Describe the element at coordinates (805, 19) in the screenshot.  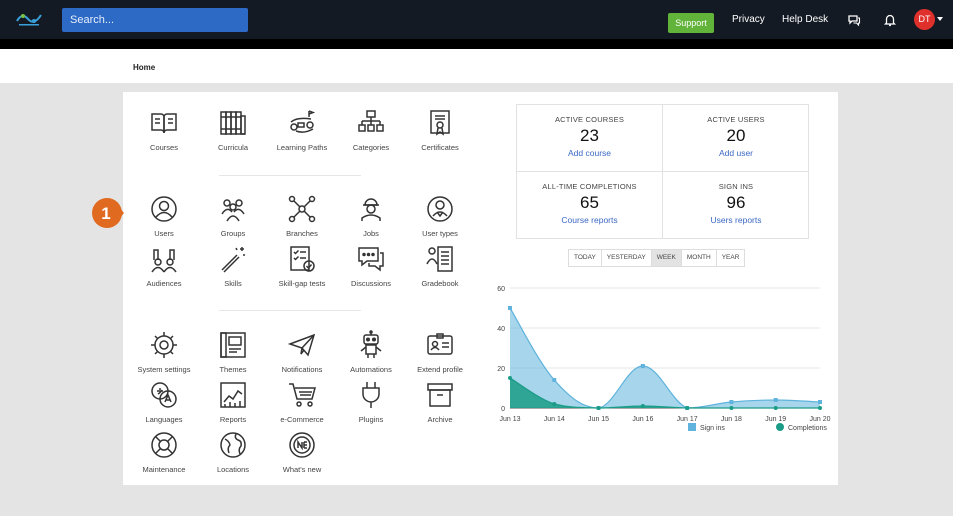
I see `helpdesk-link: Help Desk` at that location.